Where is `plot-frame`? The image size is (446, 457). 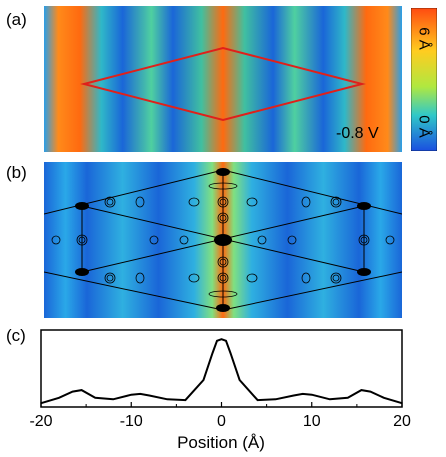 plot-frame is located at coordinates (221, 368).